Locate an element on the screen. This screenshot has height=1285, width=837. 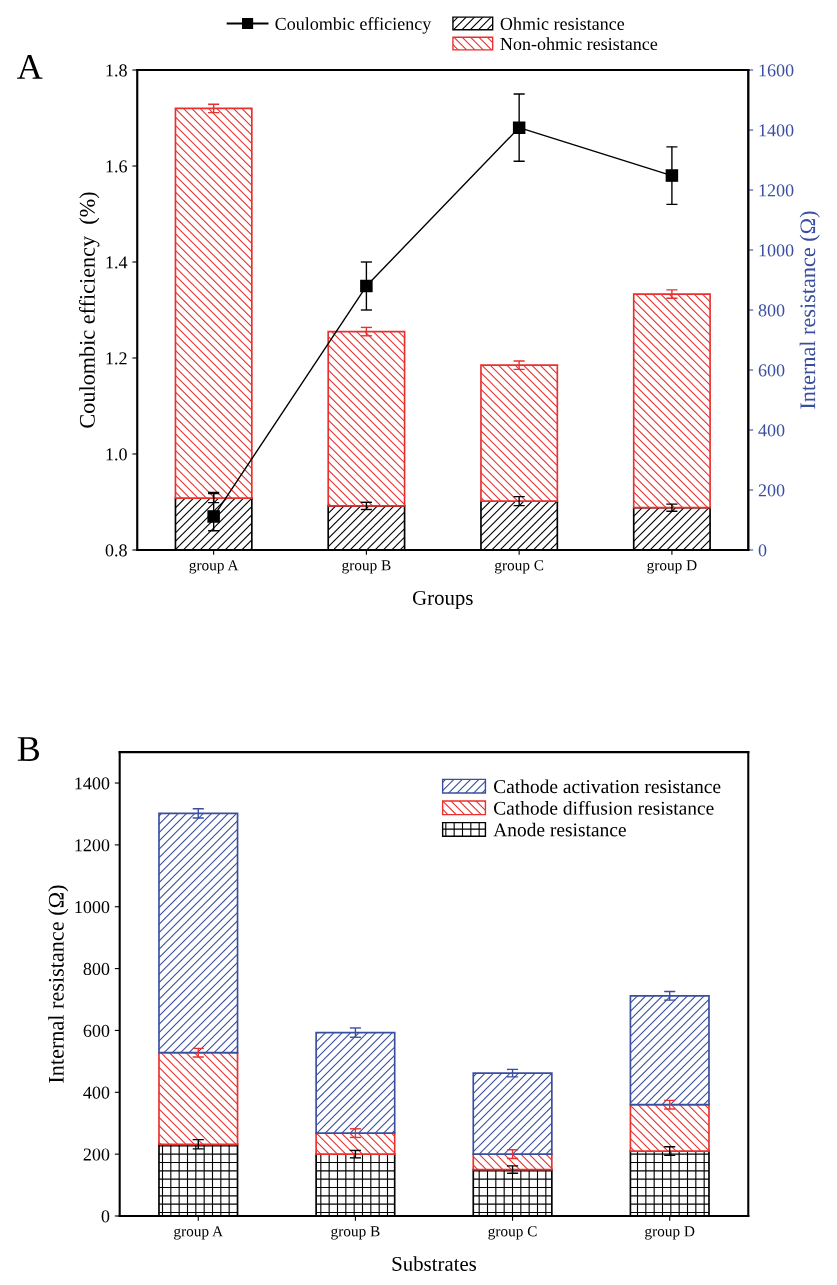
y2-tick-label: 400 is located at coordinates (771, 430).